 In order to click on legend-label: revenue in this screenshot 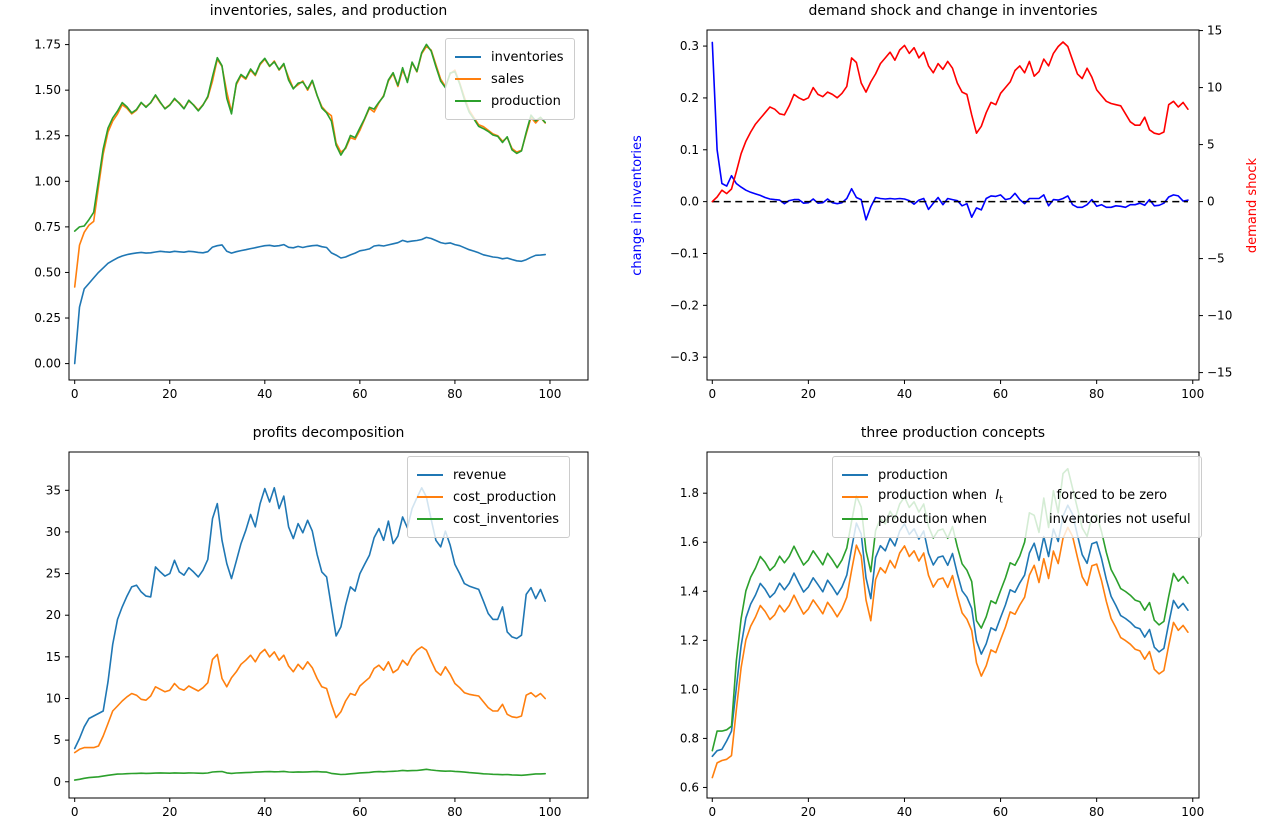, I will do `click(480, 475)`.